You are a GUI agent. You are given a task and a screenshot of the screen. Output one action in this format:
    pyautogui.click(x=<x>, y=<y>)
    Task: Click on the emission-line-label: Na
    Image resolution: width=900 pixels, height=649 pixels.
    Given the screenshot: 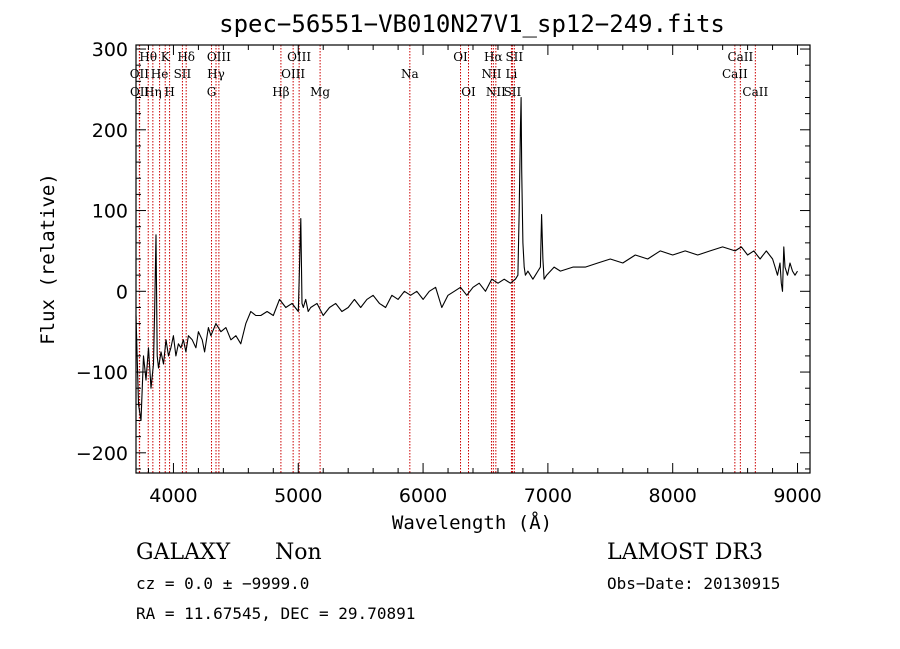 What is the action you would take?
    pyautogui.click(x=410, y=74)
    